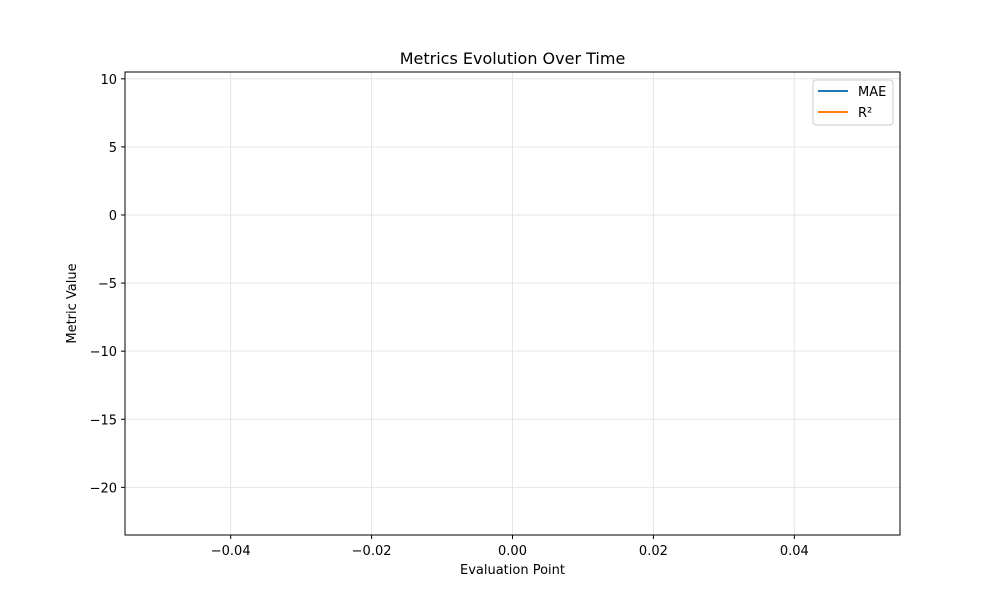 The height and width of the screenshot is (600, 1000). I want to click on y-axis-title: Metric Value, so click(72, 303).